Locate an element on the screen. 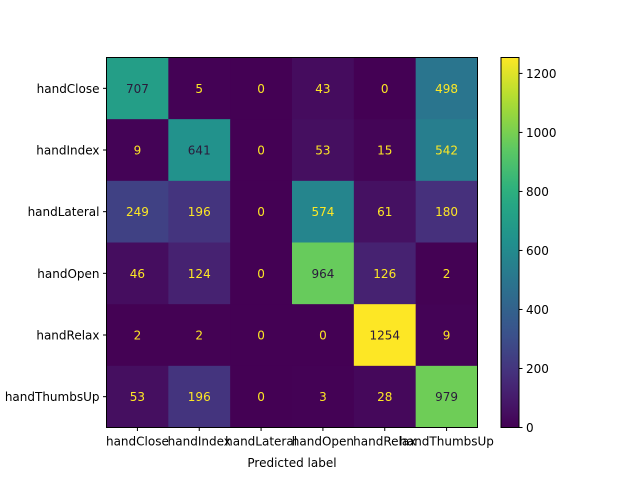 The image size is (640, 480). cell-value-label: 641 is located at coordinates (199, 151).